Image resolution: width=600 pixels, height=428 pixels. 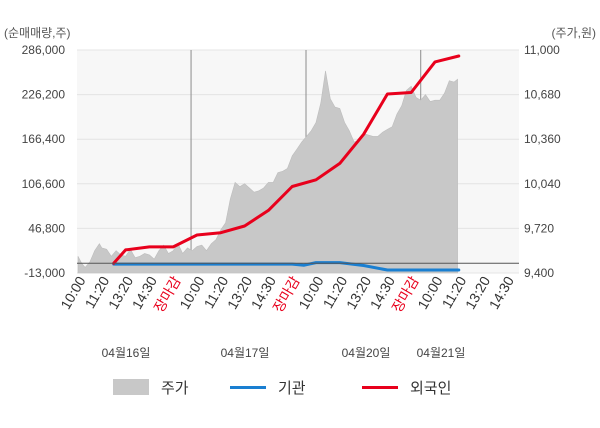 I want to click on left-tick-label: 226,200, so click(x=44, y=95).